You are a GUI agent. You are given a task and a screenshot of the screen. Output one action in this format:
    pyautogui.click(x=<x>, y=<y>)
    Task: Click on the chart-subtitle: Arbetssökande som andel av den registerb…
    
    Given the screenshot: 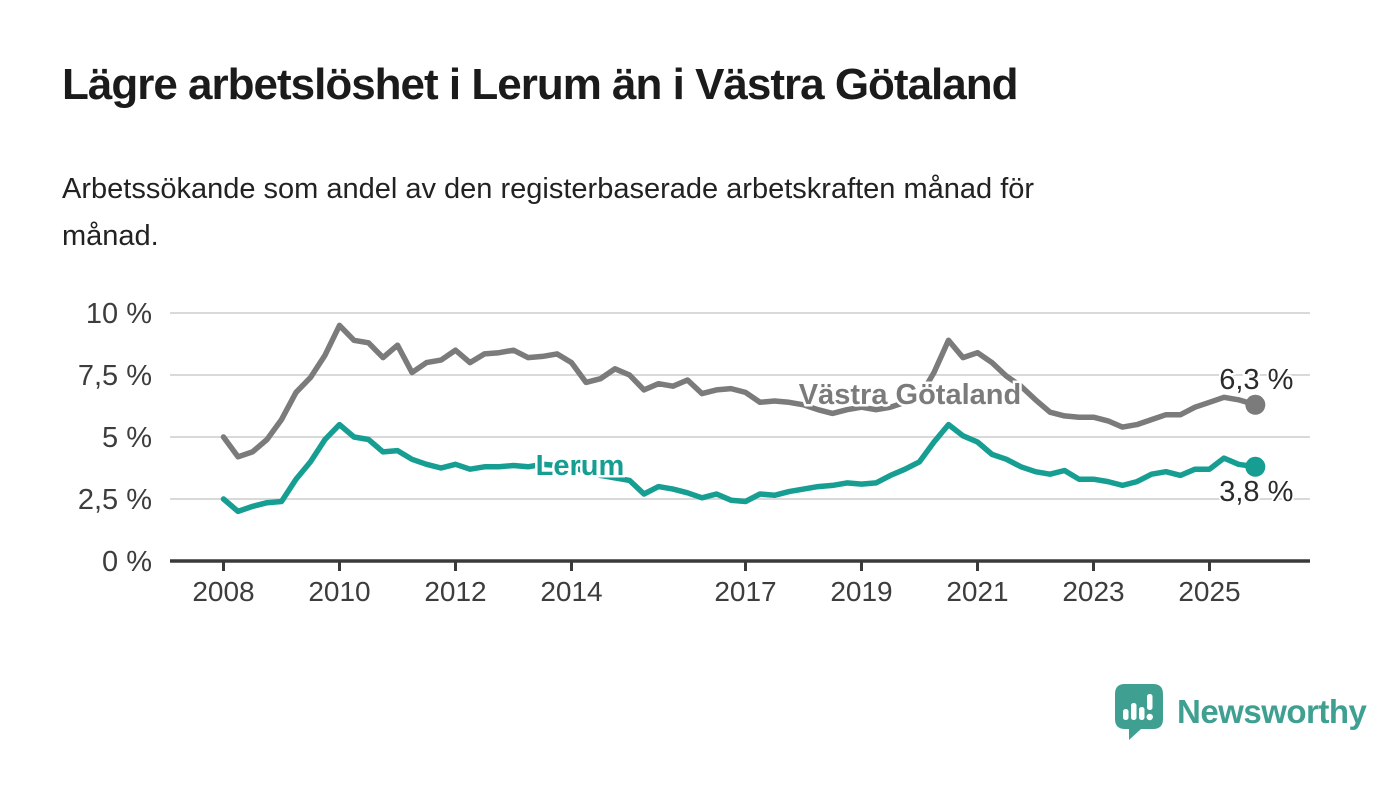 What is the action you would take?
    pyautogui.click(x=548, y=212)
    